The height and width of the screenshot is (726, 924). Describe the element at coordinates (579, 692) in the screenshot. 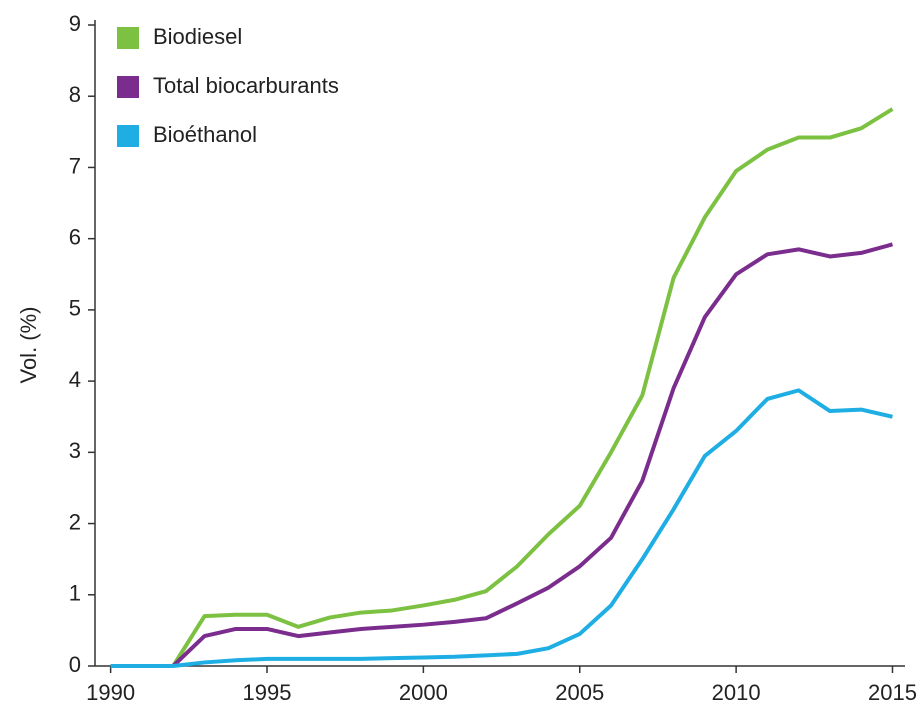

I see `x-tick-label: 2005` at that location.